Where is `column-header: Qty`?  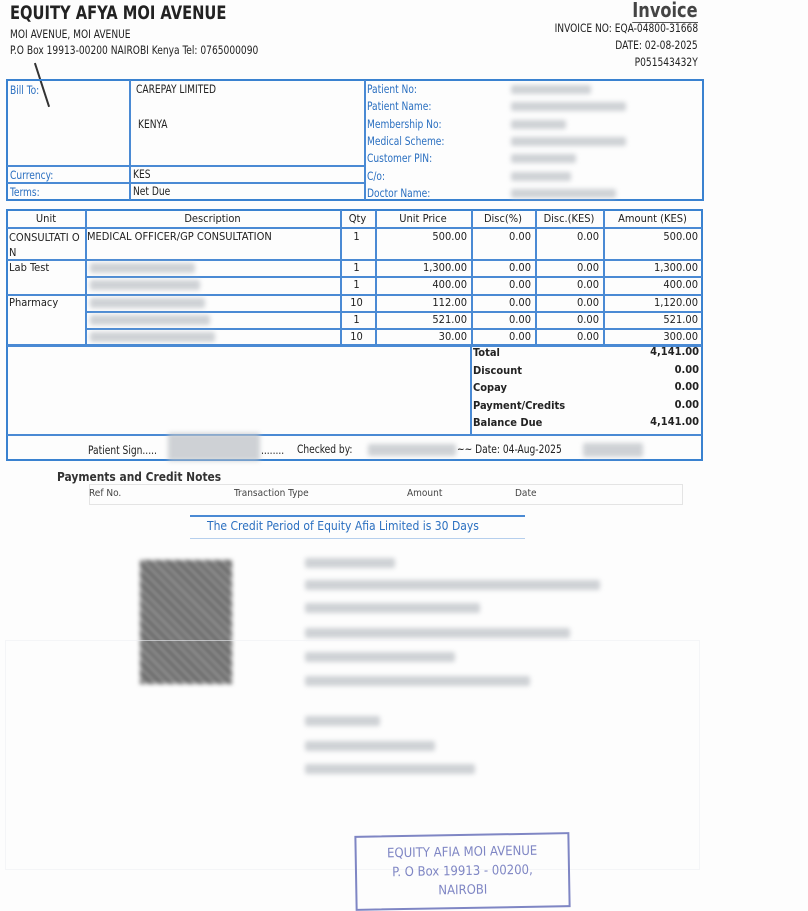
column-header: Qty is located at coordinates (357, 218).